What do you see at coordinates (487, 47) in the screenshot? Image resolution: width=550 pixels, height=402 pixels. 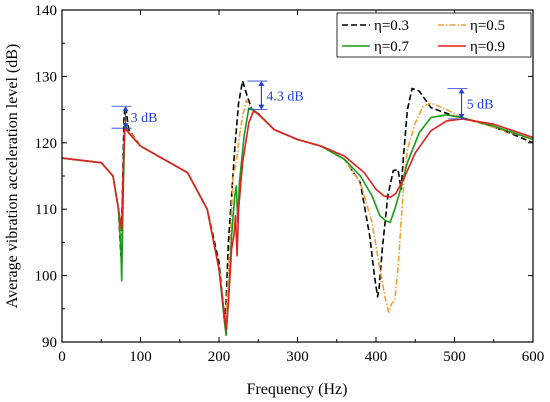 I see `legend-label-4: η=0.9` at bounding box center [487, 47].